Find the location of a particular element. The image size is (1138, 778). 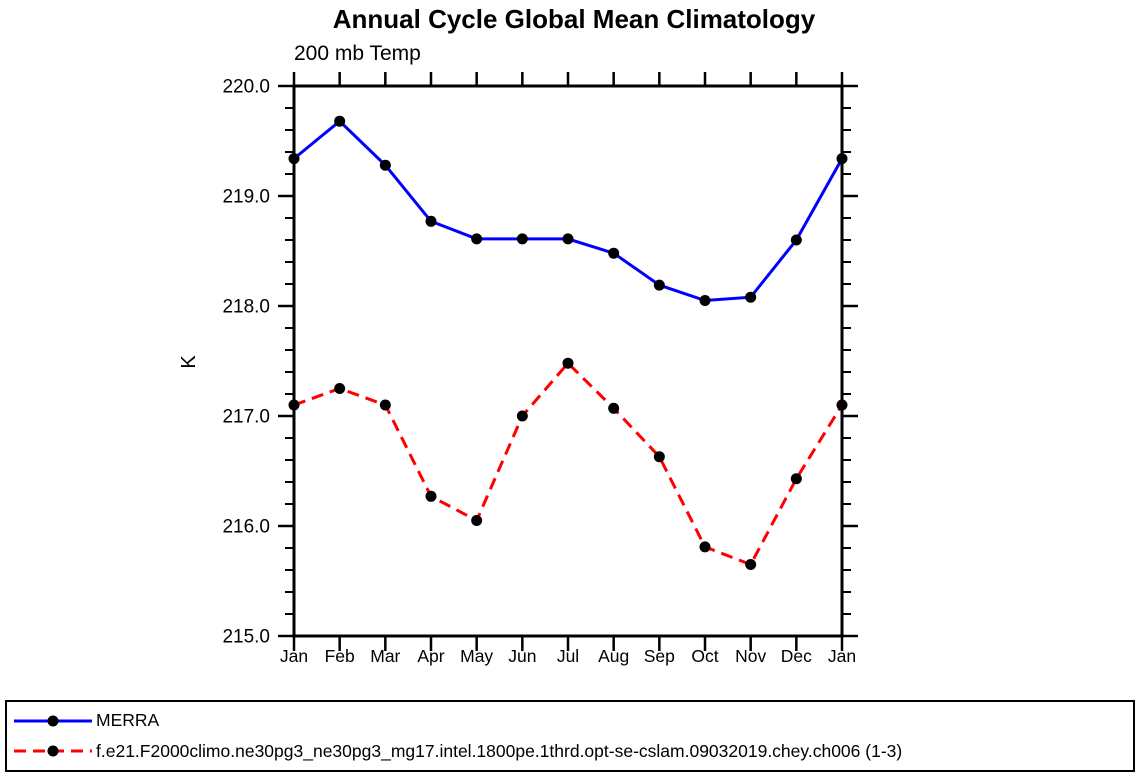

chart-title: Annual Cycle Global Mean Climatology is located at coordinates (574, 19).